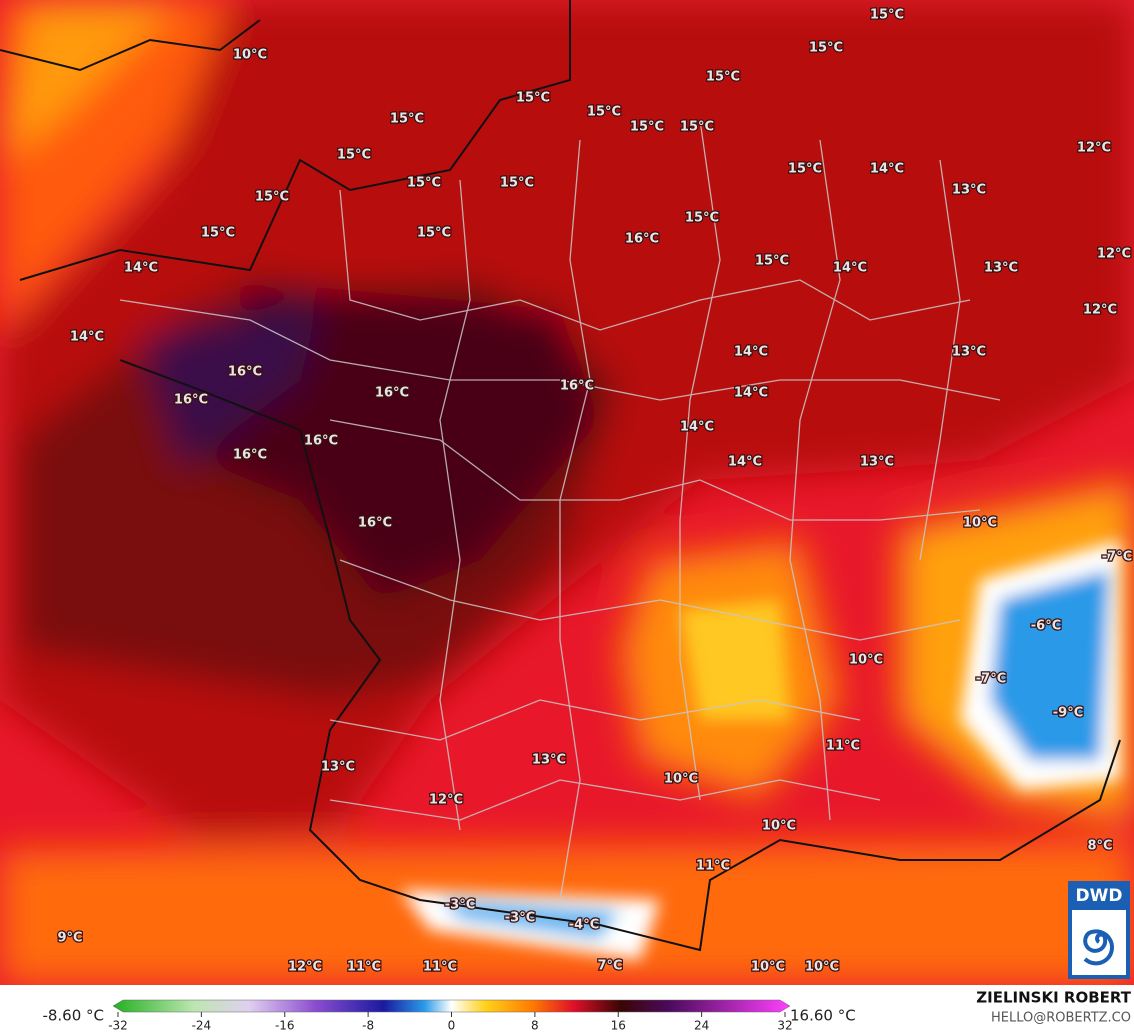  What do you see at coordinates (1046, 626) in the screenshot?
I see `temperature-label: -6°C` at bounding box center [1046, 626].